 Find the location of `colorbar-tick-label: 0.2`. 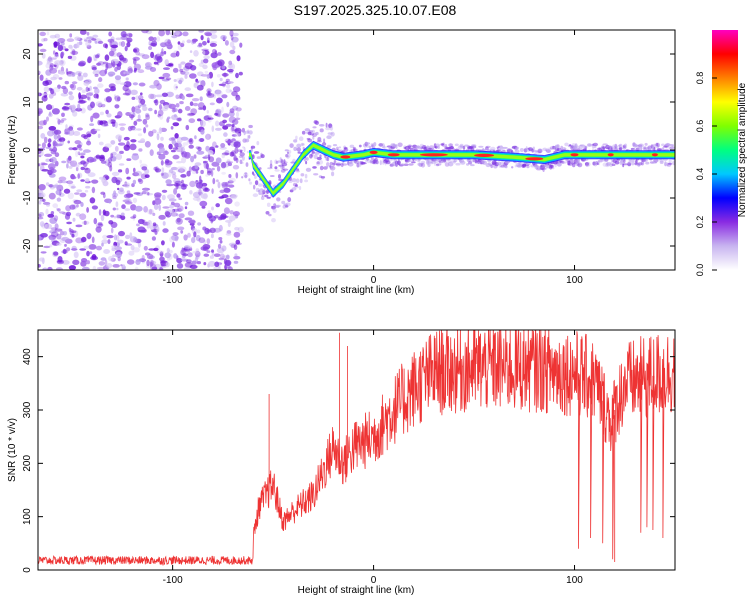

colorbar-tick-label: 0.2 is located at coordinates (700, 222).